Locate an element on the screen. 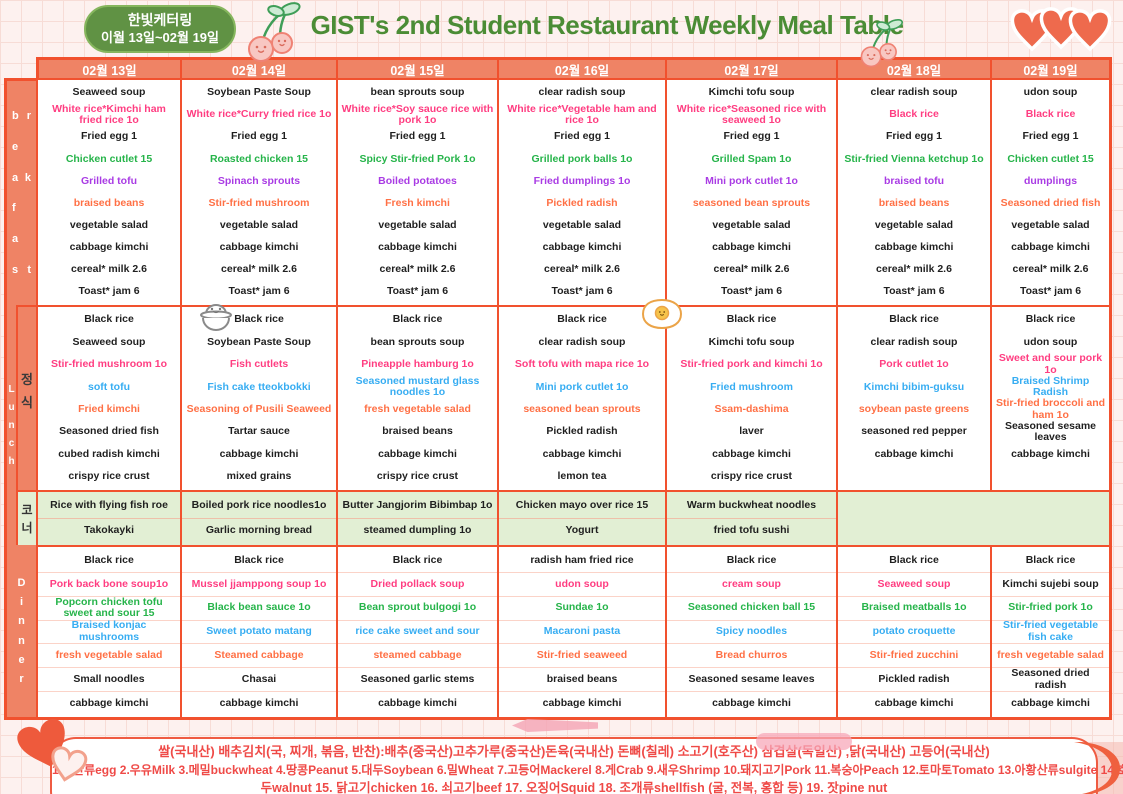  meal-item: bean sprouts soup is located at coordinates (417, 341).